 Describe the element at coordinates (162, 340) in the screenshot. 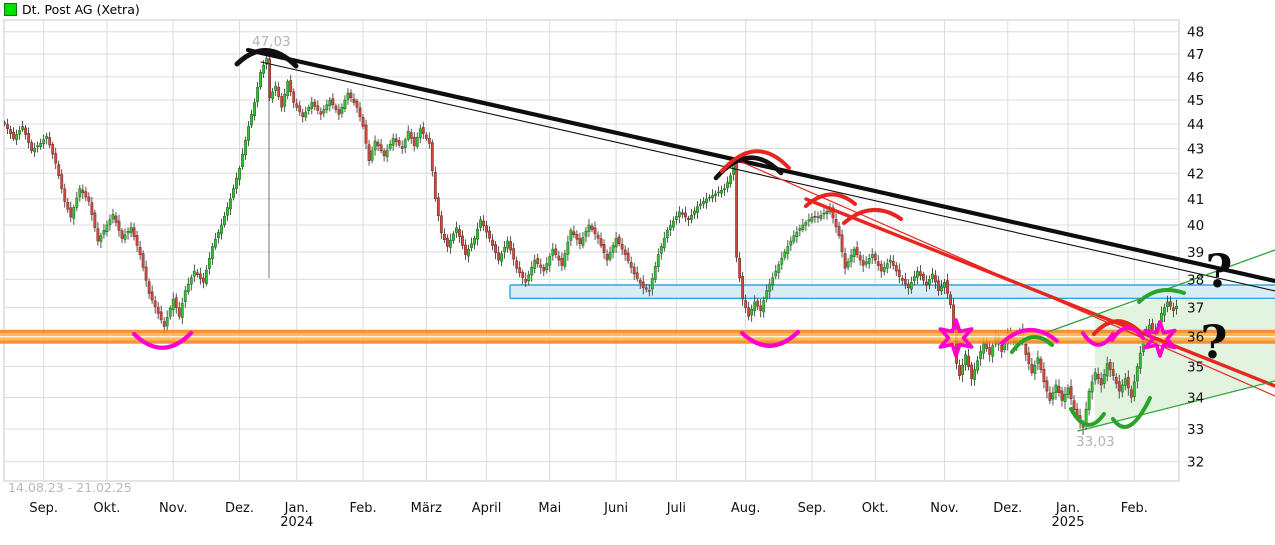

I see `bottom-arc-magenta-nov23` at that location.